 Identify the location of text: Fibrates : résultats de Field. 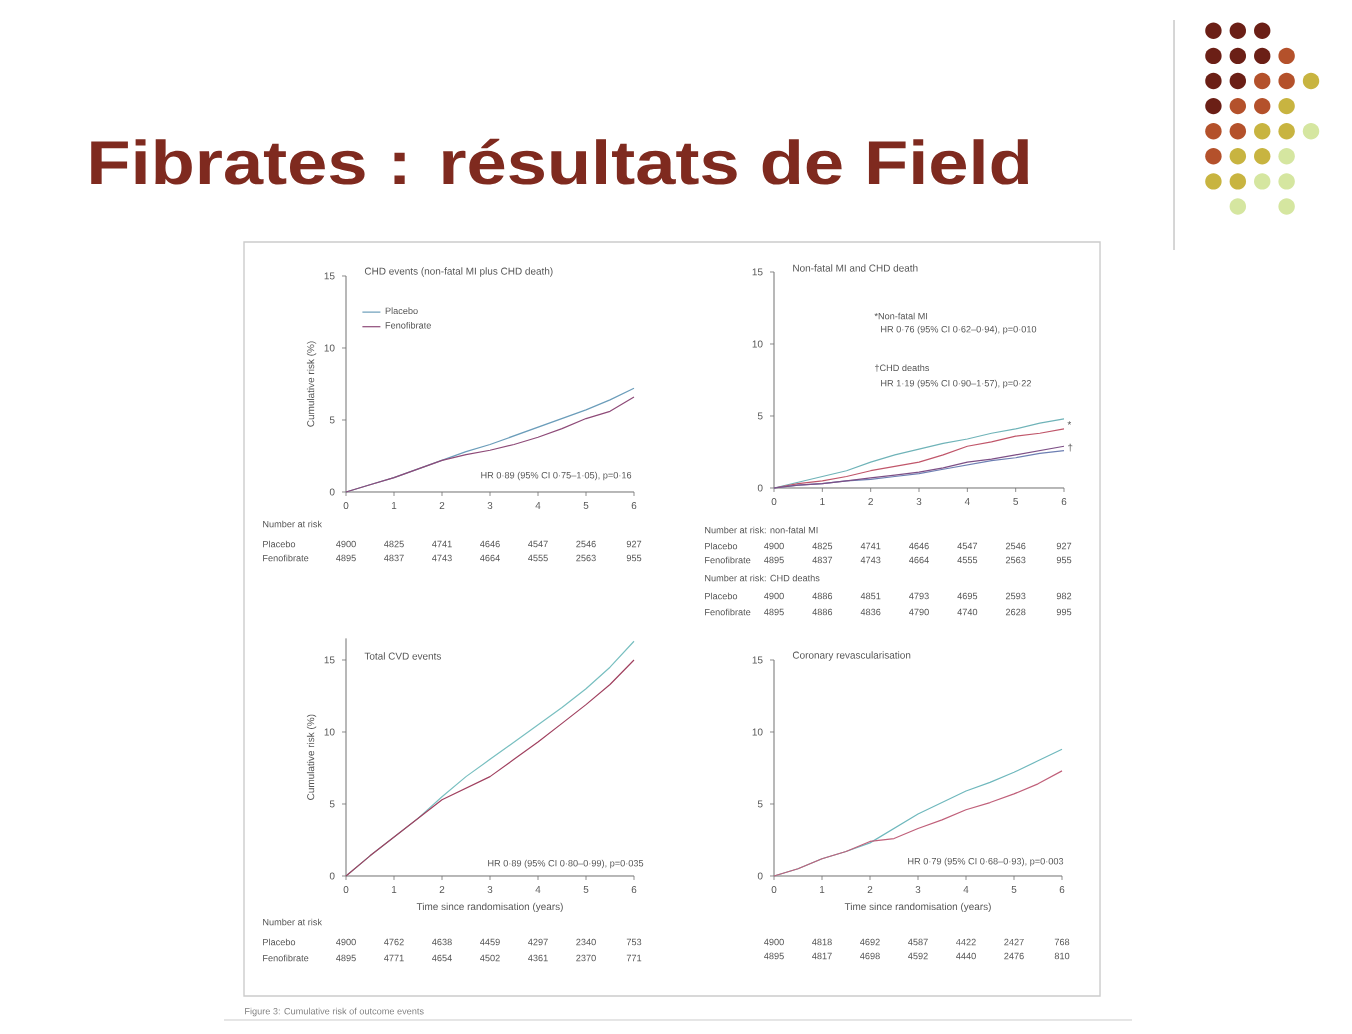
(559, 161).